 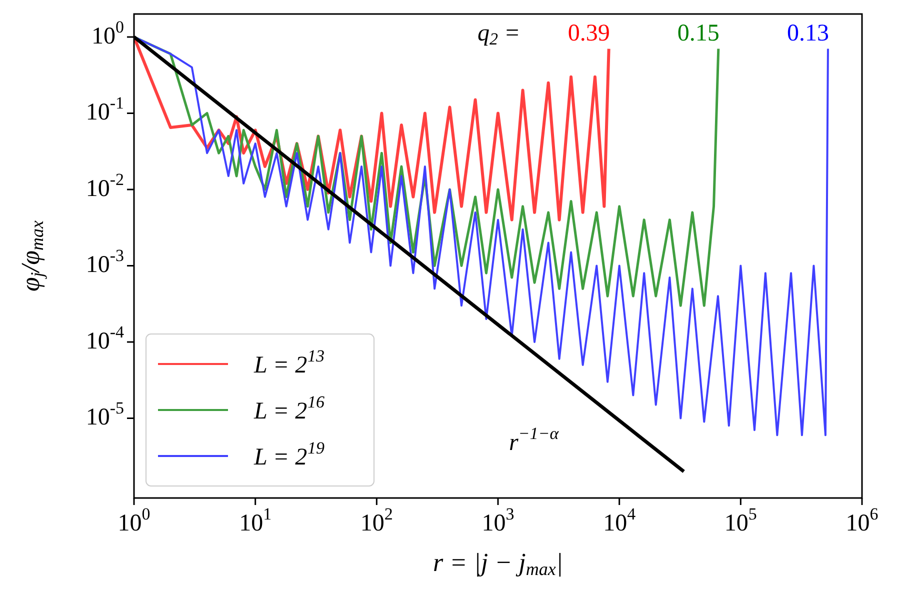 What do you see at coordinates (807, 33) in the screenshot?
I see `annotation: 0.13` at bounding box center [807, 33].